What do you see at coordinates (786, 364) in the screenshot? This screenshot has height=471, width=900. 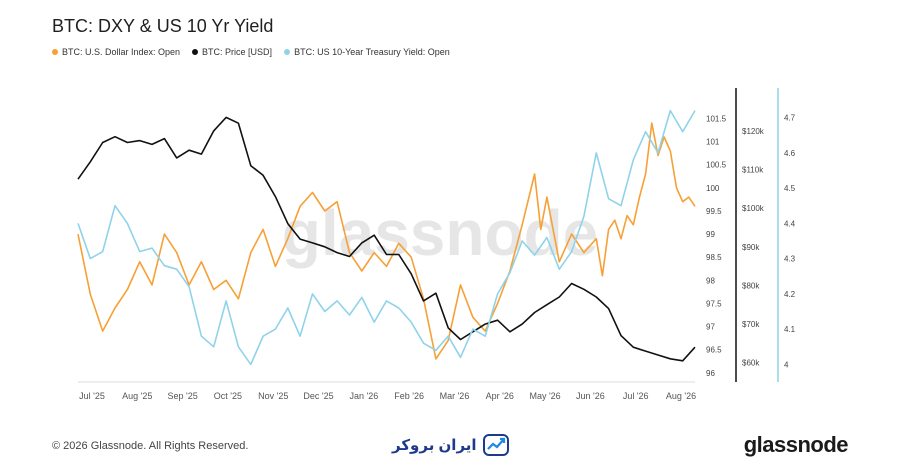 I see `yield-tick-label: 4` at bounding box center [786, 364].